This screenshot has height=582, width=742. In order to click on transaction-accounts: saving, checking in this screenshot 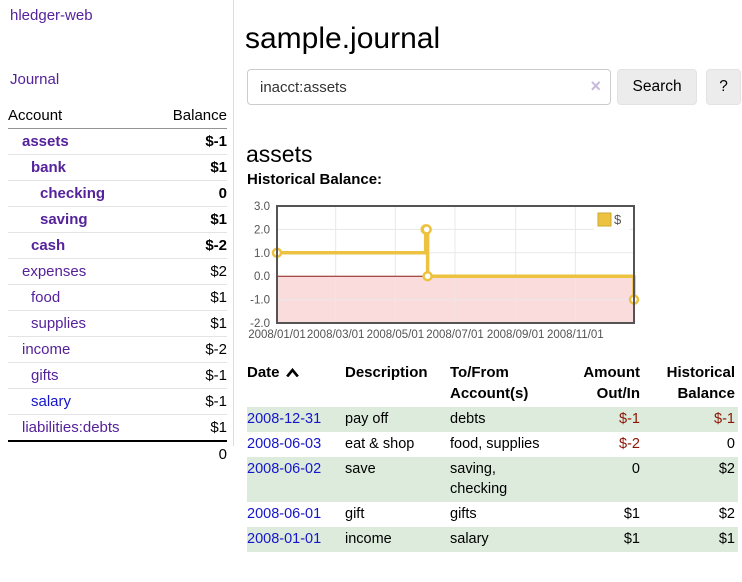, I will do `click(479, 479)`.